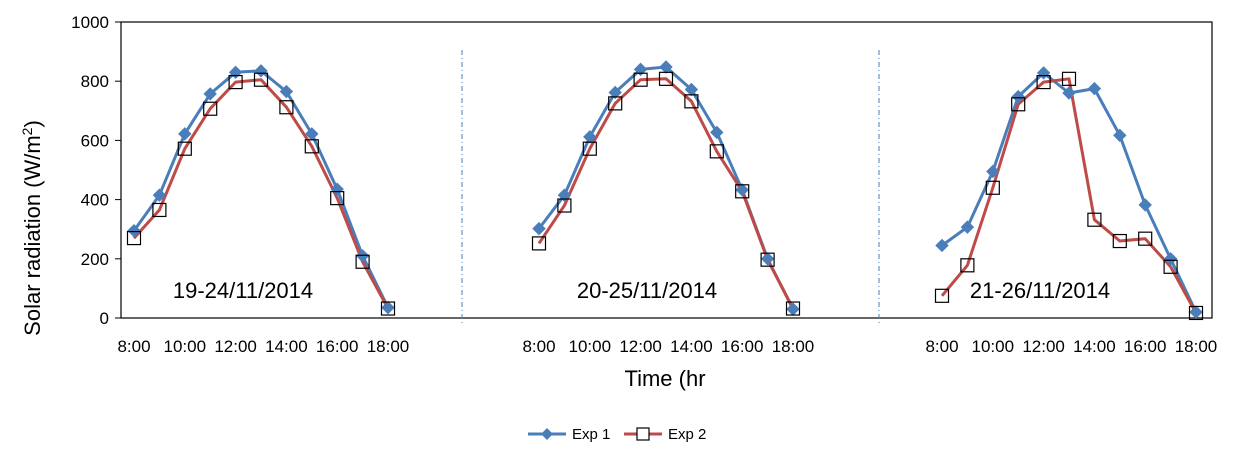 The image size is (1238, 453). I want to click on y-axis: 0 200 400 600 800 1000, so click(96, 170).